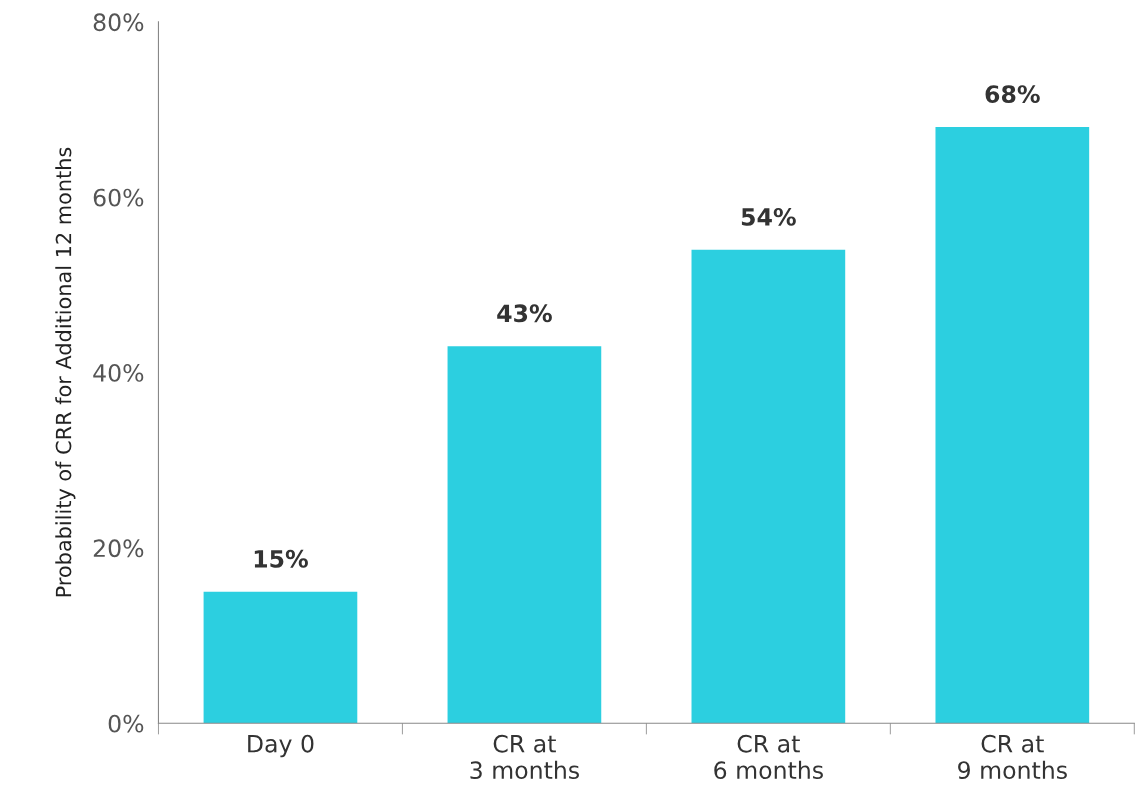 The width and height of the screenshot is (1140, 809). Describe the element at coordinates (1012, 94) in the screenshot. I see `data-label: 68%` at that location.